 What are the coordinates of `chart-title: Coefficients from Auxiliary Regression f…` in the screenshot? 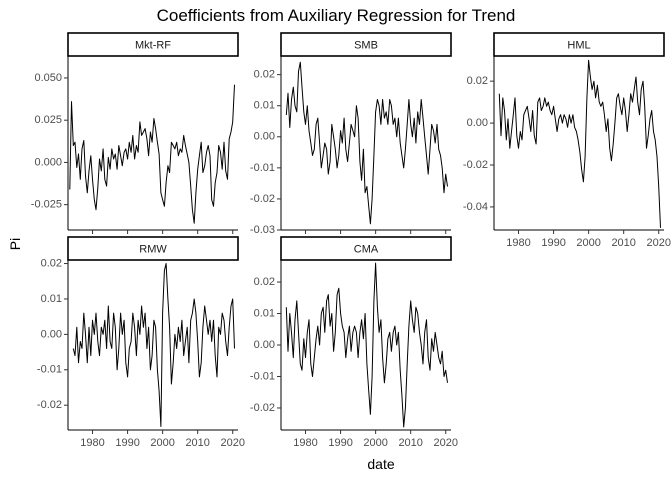 It's located at (336, 15).